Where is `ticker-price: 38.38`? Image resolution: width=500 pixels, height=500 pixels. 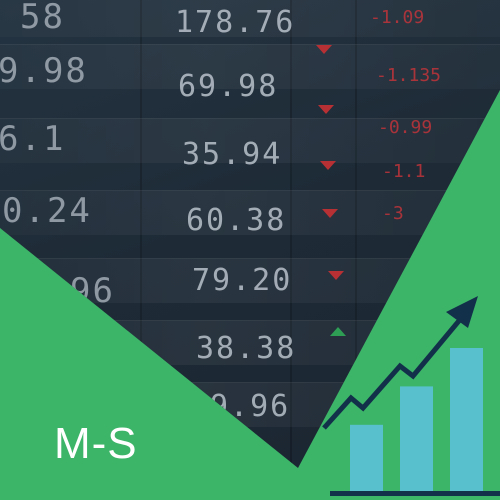 ticker-price: 38.38 is located at coordinates (246, 348).